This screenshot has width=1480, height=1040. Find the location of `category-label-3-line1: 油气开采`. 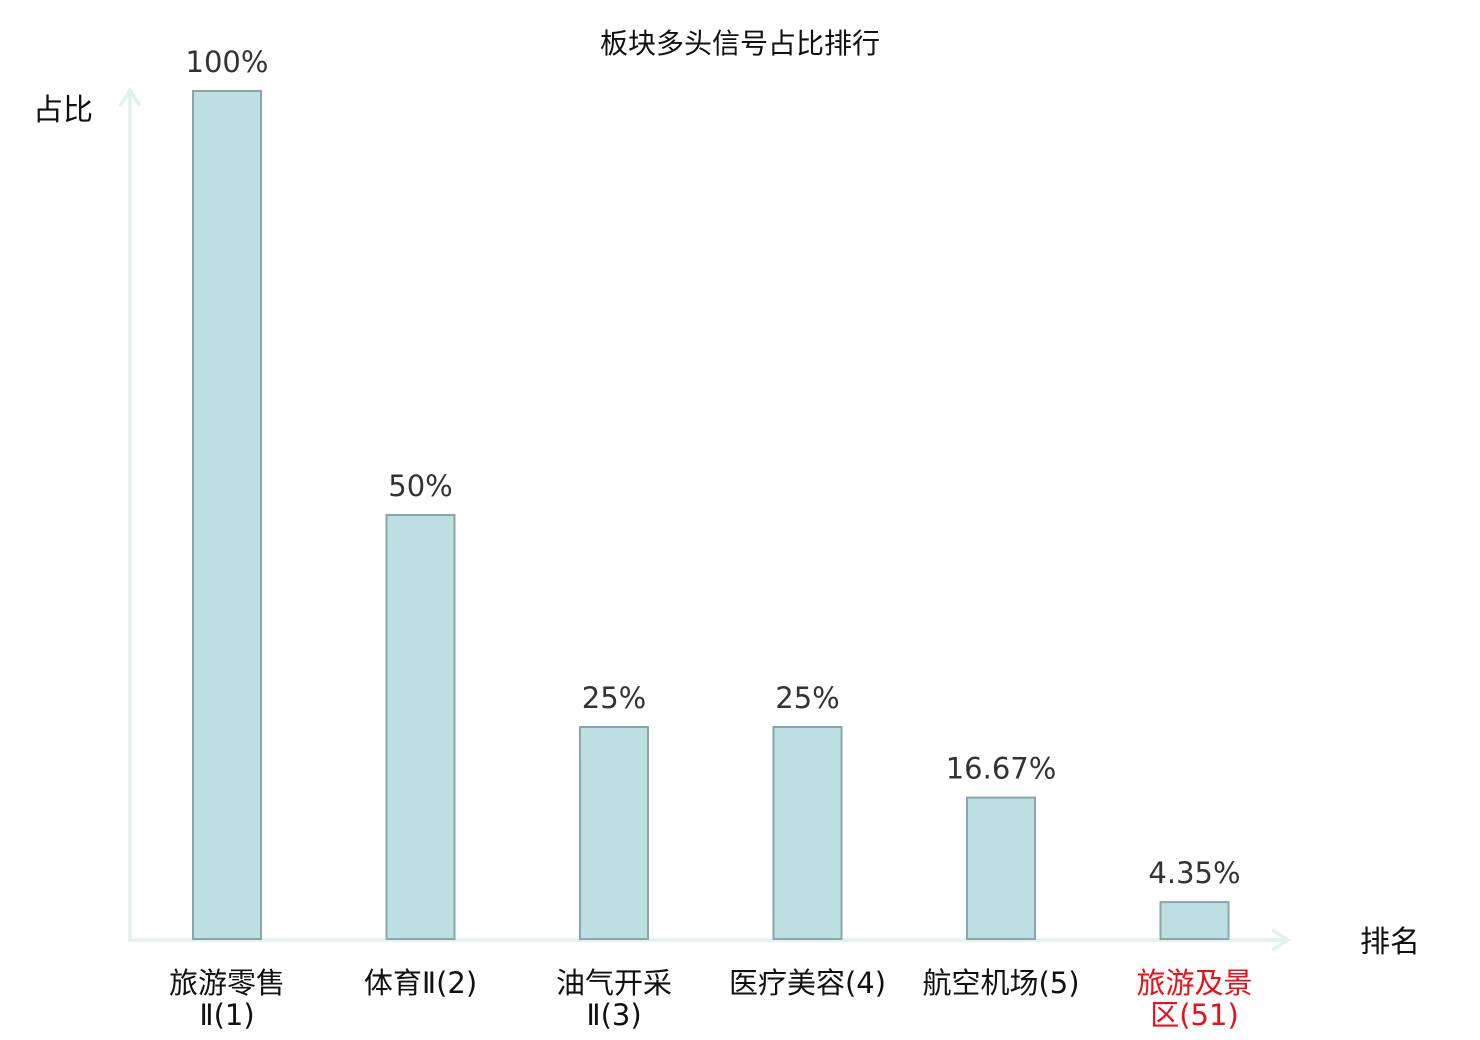

category-label-3-line1: 油气开采 is located at coordinates (614, 983).